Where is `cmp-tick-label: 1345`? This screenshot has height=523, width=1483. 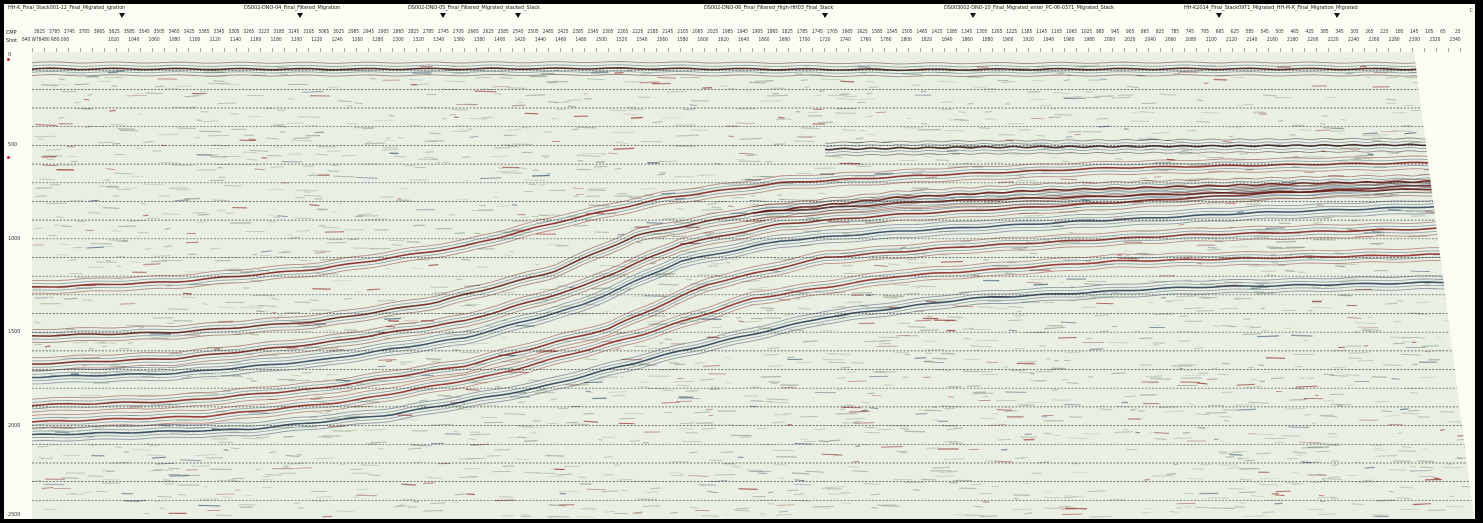
cmp-tick-label: 1345 is located at coordinates (967, 32).